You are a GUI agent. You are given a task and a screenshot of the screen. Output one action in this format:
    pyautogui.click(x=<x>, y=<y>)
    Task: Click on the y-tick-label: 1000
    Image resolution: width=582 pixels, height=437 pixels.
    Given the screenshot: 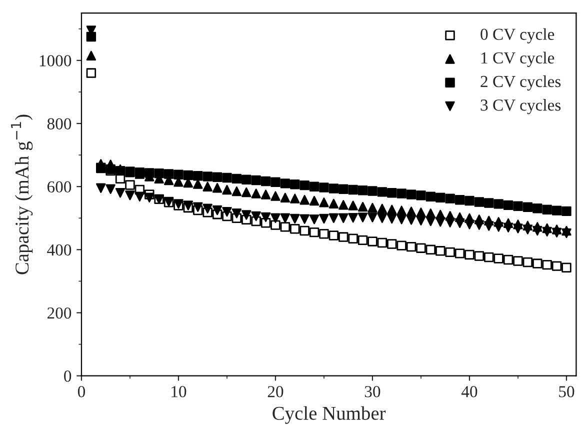 What is the action you would take?
    pyautogui.click(x=56, y=60)
    